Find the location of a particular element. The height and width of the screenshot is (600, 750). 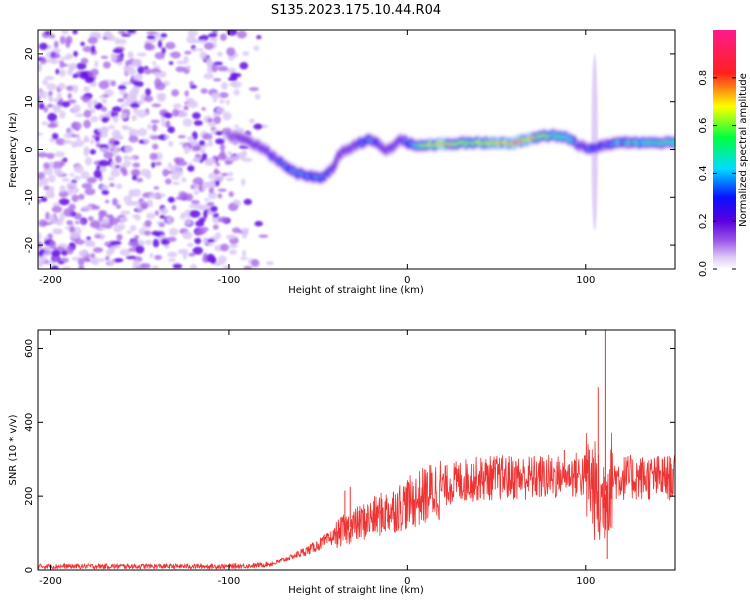

x-tick-label: 100 is located at coordinates (585, 581).